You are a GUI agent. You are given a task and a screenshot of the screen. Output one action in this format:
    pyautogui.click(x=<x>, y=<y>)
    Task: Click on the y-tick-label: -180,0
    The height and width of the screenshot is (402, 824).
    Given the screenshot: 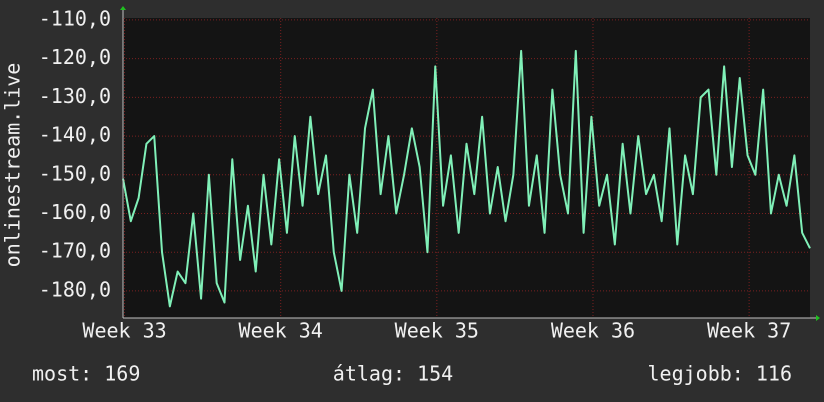 What is the action you would take?
    pyautogui.click(x=75, y=289)
    